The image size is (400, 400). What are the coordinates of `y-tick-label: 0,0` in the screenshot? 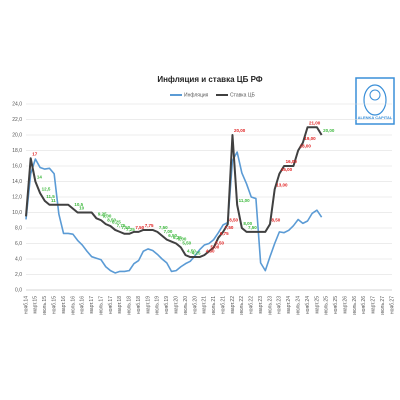 It's located at (18, 290).